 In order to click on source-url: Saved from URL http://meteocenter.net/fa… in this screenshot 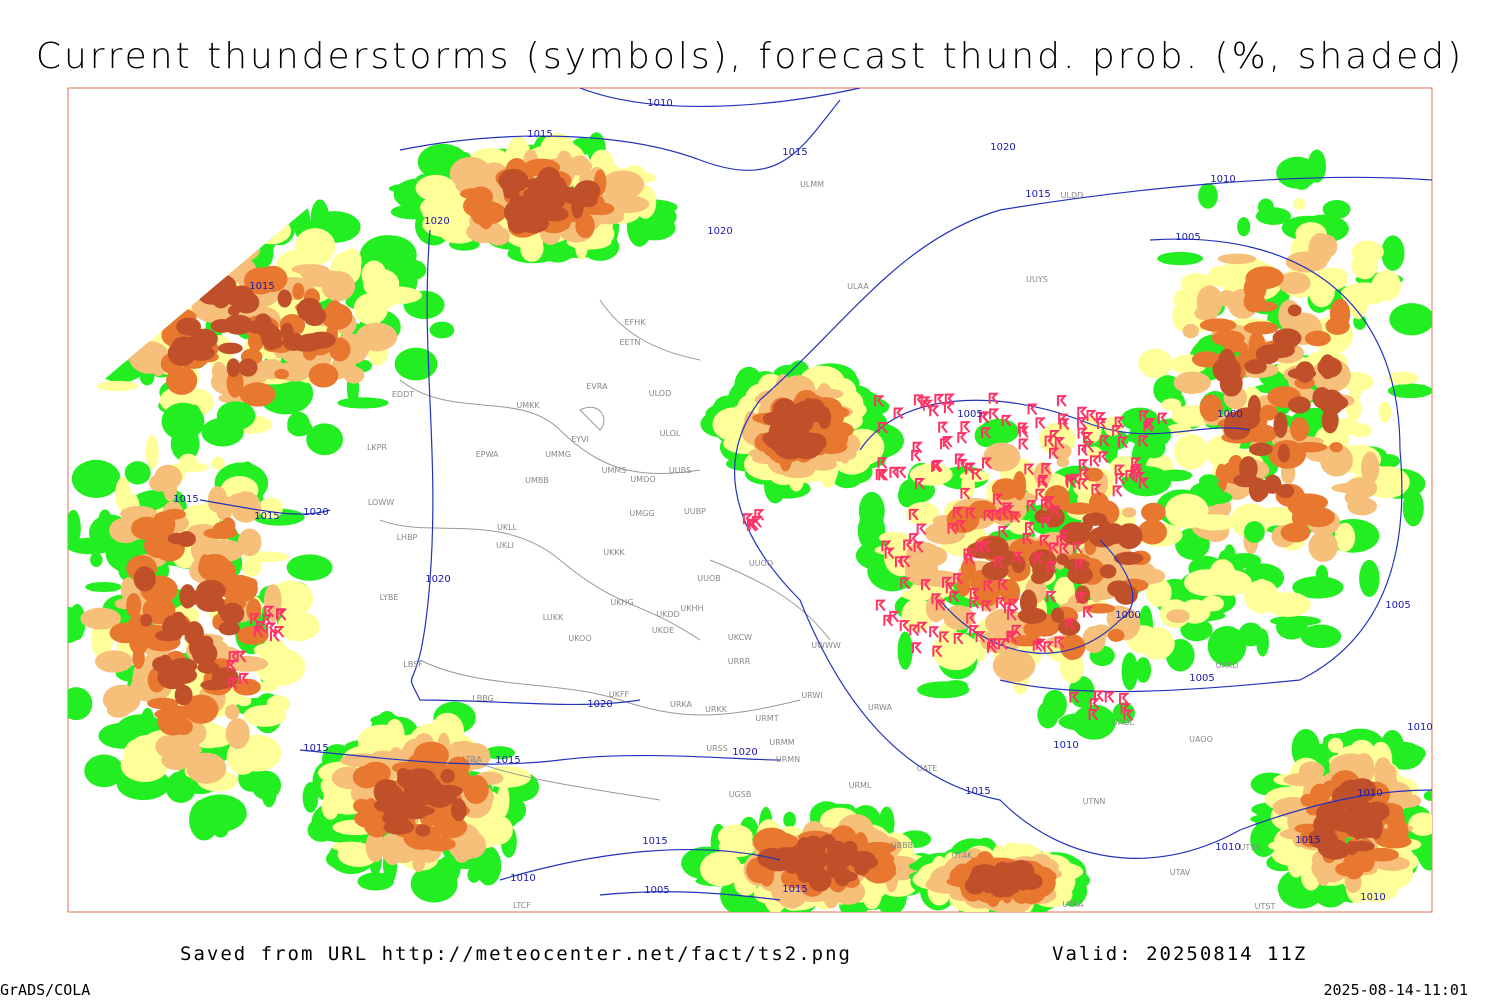, I will do `click(516, 954)`.